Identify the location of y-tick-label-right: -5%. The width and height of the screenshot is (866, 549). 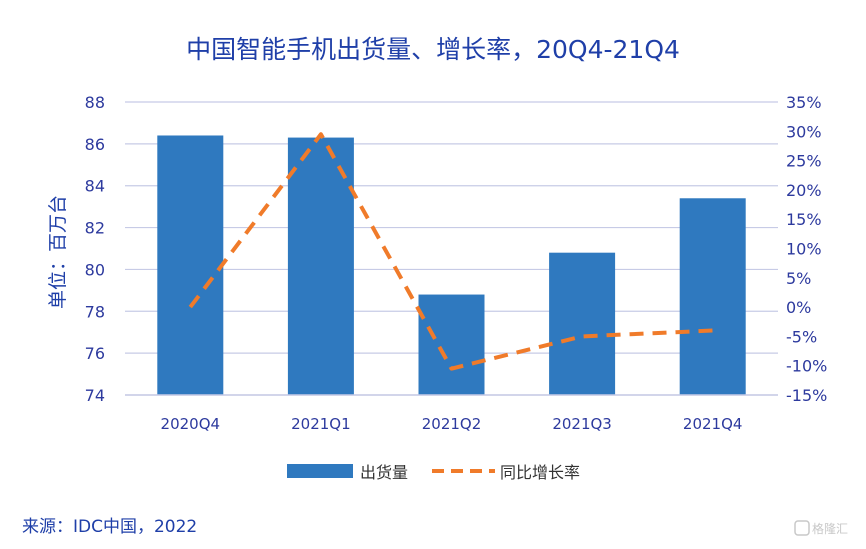
(801, 336).